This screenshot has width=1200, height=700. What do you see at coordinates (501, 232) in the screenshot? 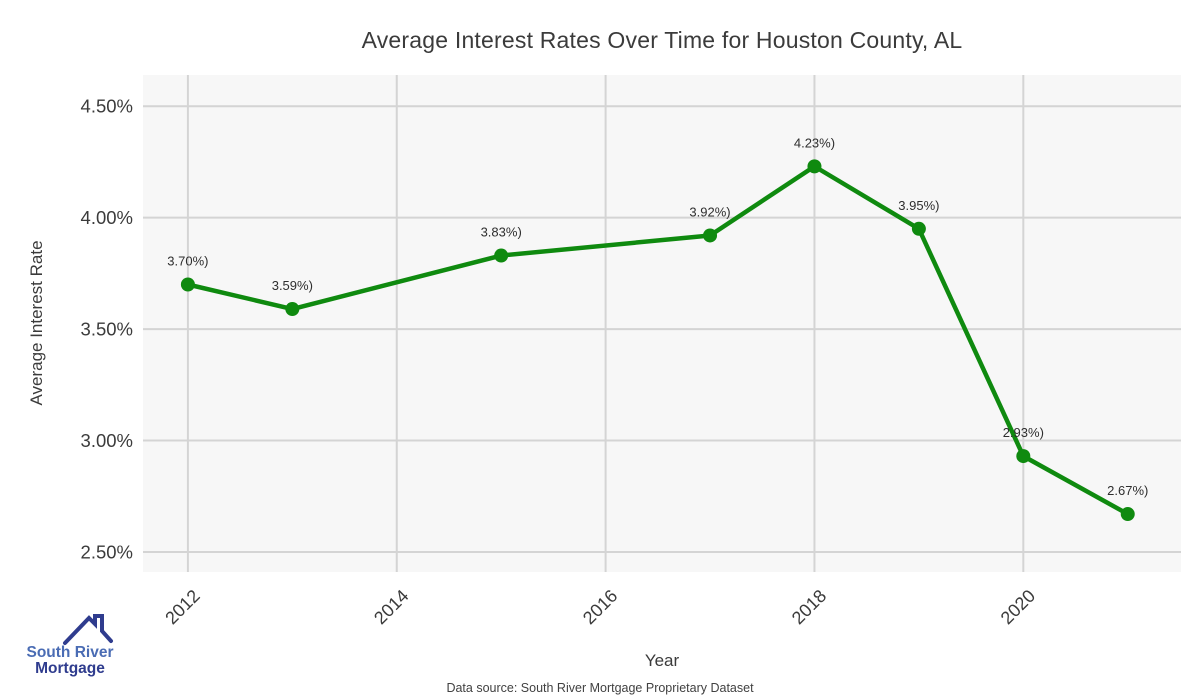
I see `point-label: 3.83%)` at bounding box center [501, 232].